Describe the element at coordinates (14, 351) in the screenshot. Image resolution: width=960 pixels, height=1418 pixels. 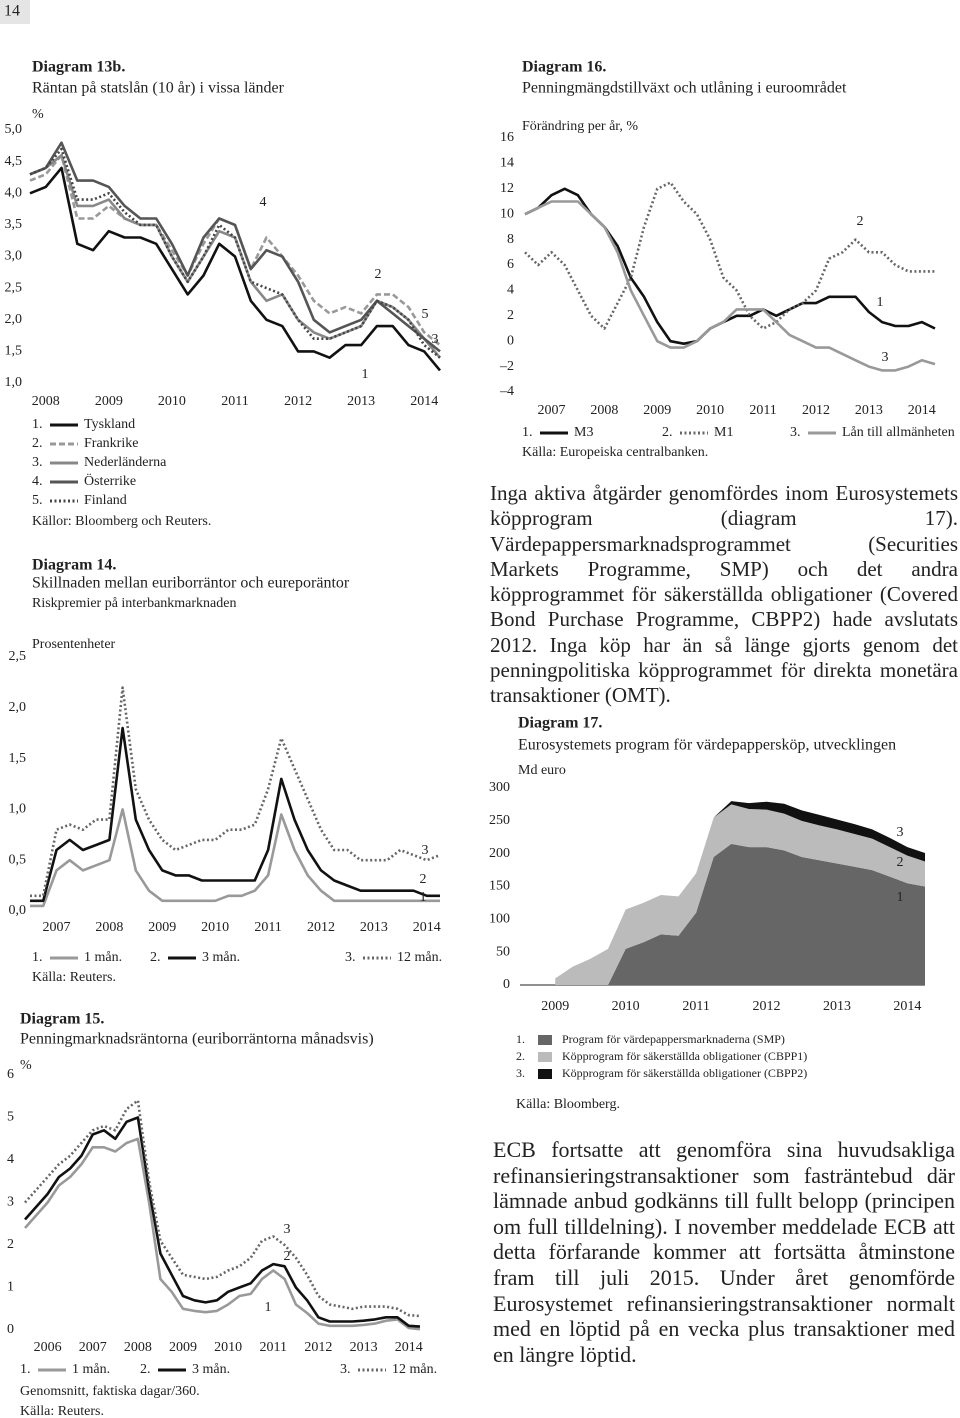
I see `y-tick-label: 1,5` at that location.